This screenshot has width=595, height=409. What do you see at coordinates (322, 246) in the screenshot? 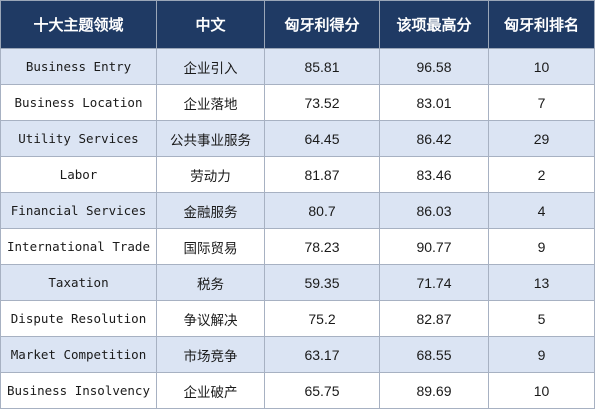
I see `score-cell: 78.23` at bounding box center [322, 246].